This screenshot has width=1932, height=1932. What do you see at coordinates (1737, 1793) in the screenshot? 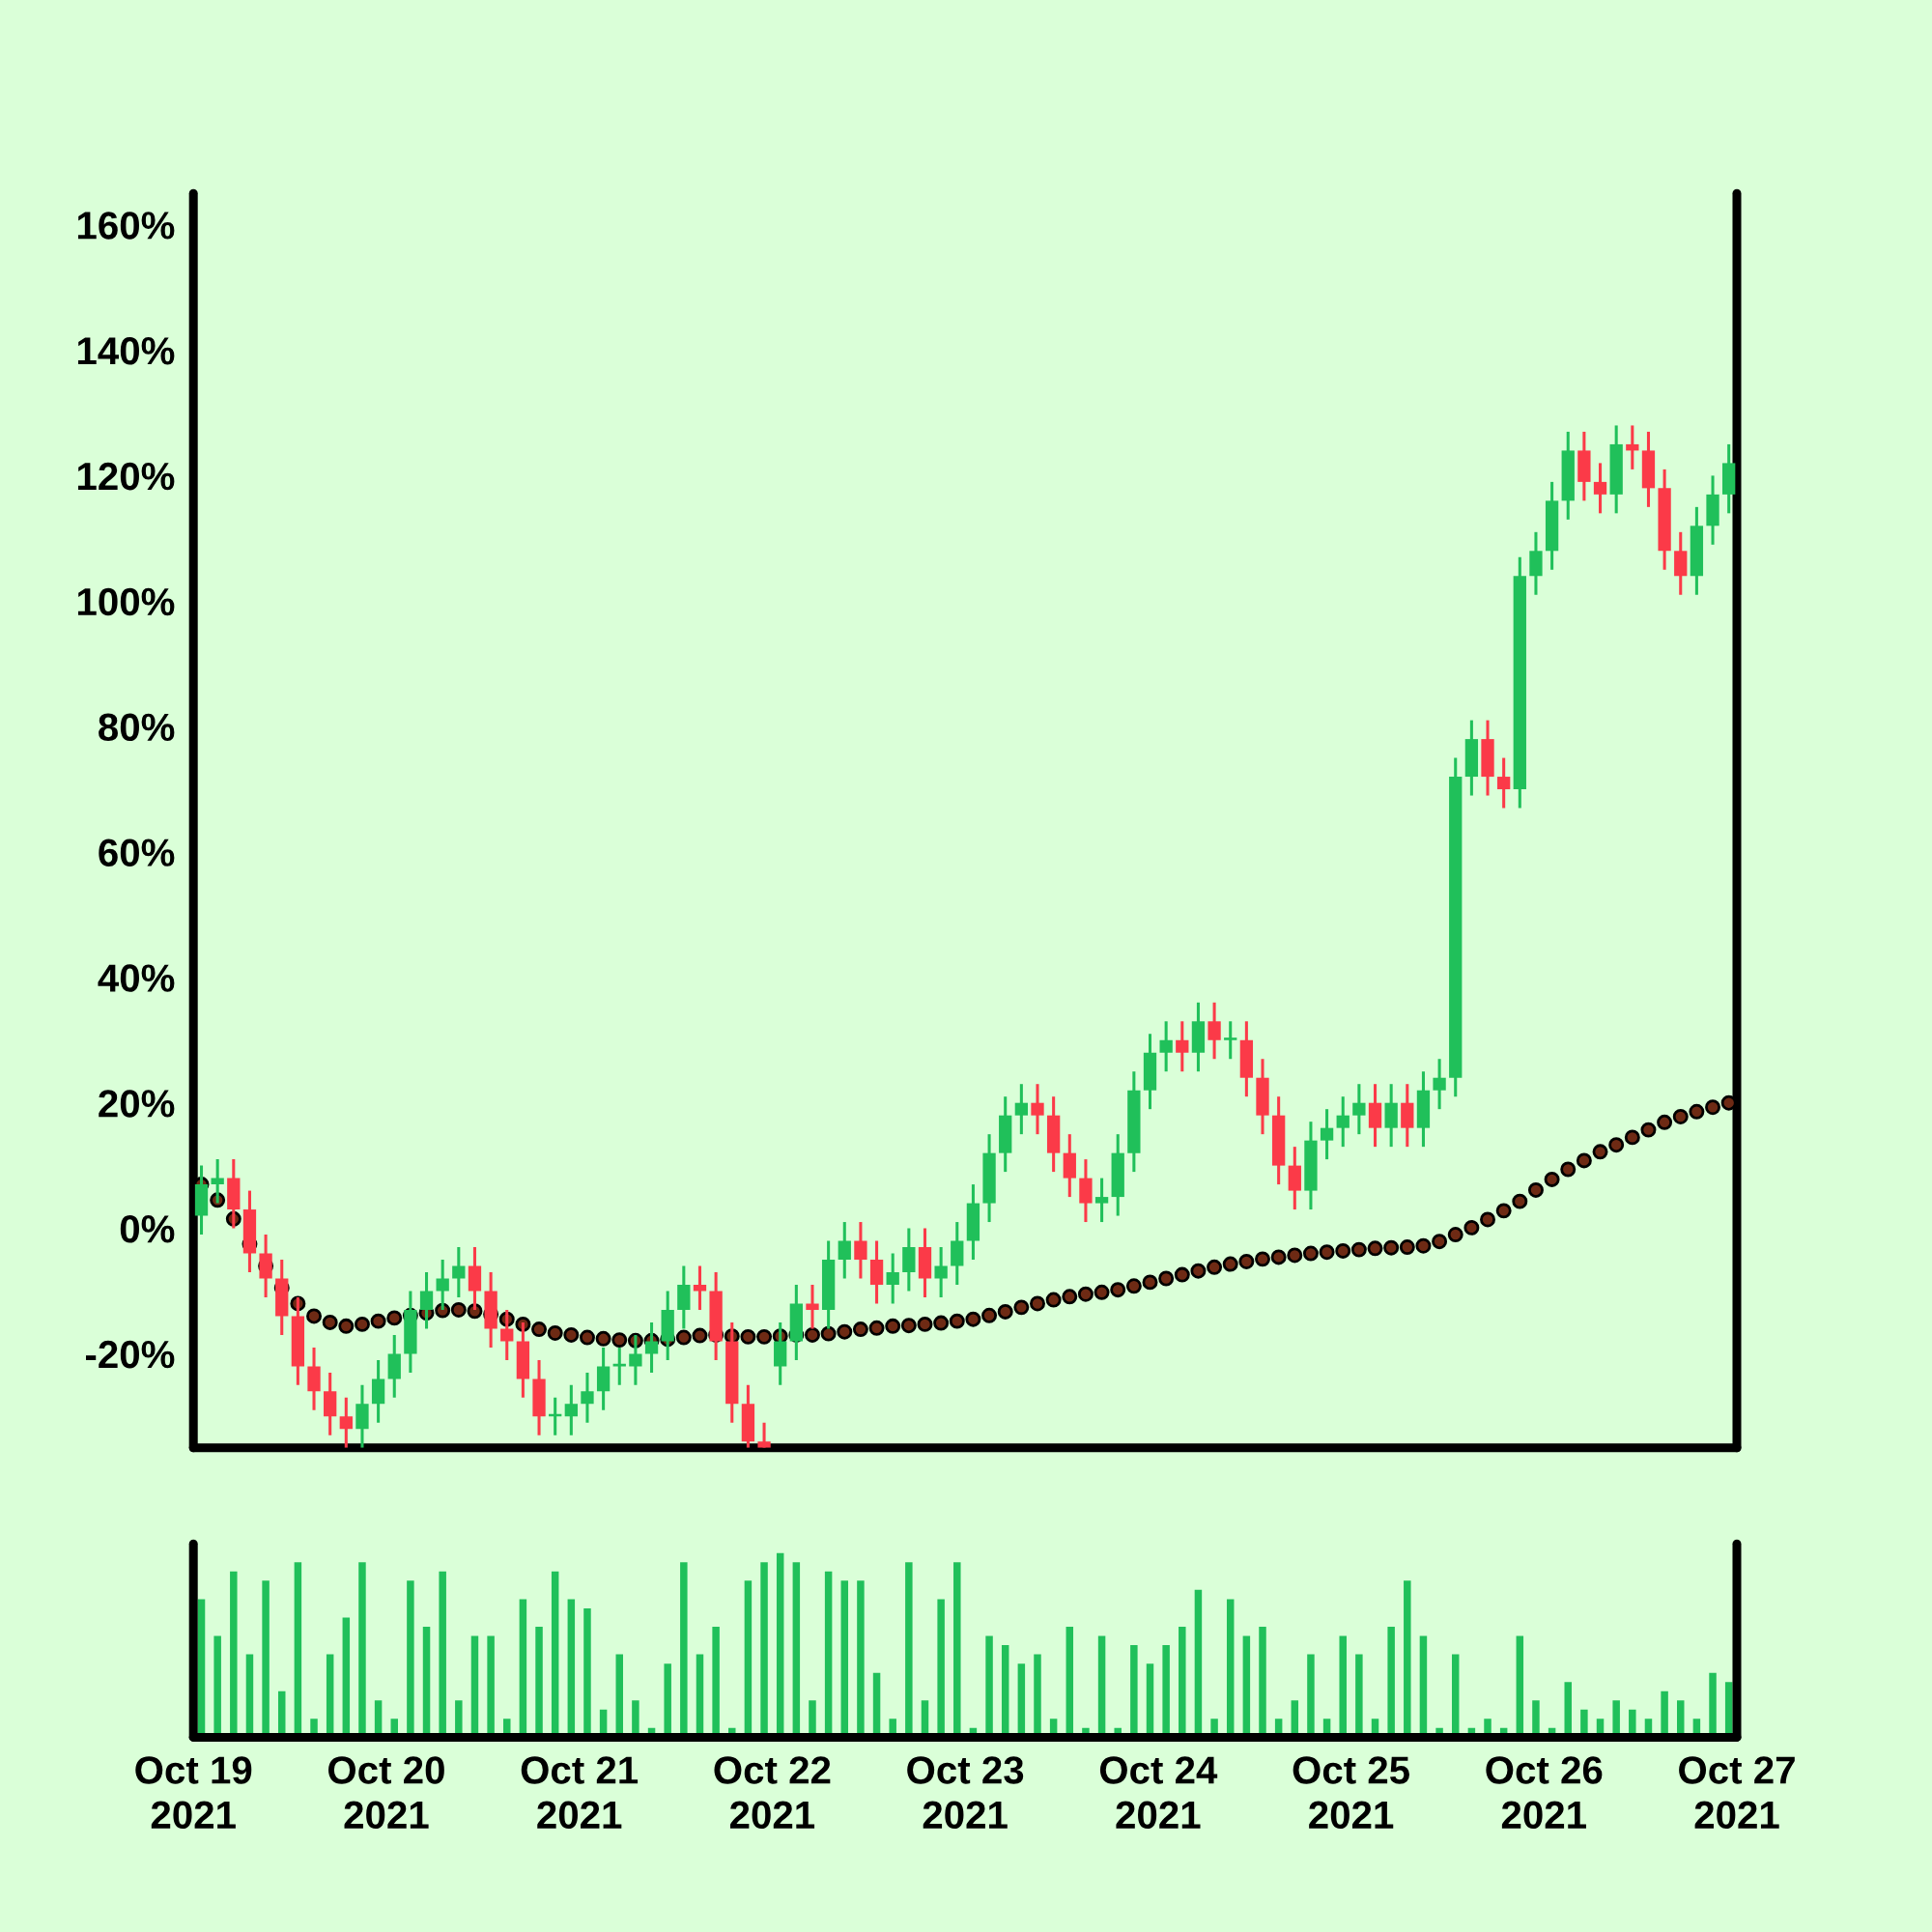
I see `x-tick-label: Oct 27 2021` at bounding box center [1737, 1793].